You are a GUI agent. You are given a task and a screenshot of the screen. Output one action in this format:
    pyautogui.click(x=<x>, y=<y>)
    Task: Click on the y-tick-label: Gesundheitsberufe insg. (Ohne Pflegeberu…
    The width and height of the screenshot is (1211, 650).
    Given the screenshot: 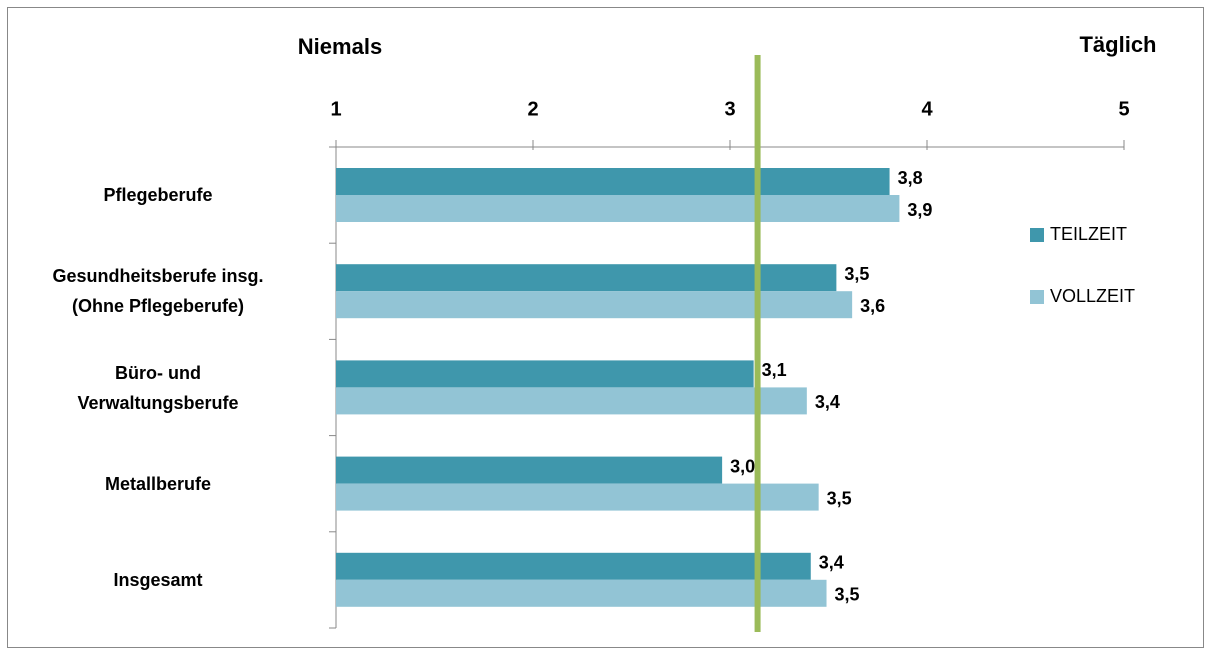 What is the action you would take?
    pyautogui.click(x=158, y=291)
    